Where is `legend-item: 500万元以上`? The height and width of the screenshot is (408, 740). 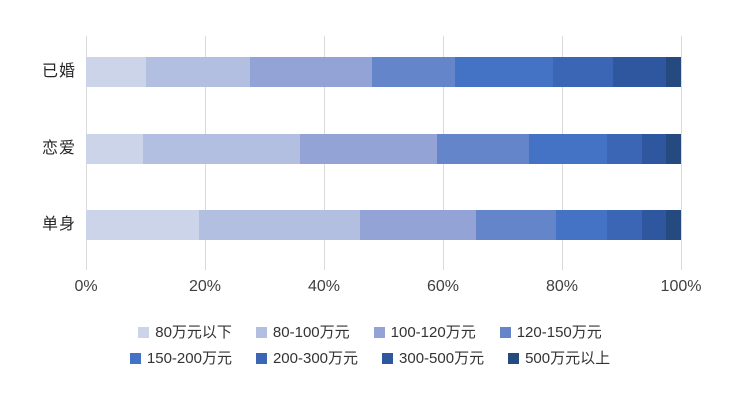
legend-item: 500万元以上 is located at coordinates (559, 358).